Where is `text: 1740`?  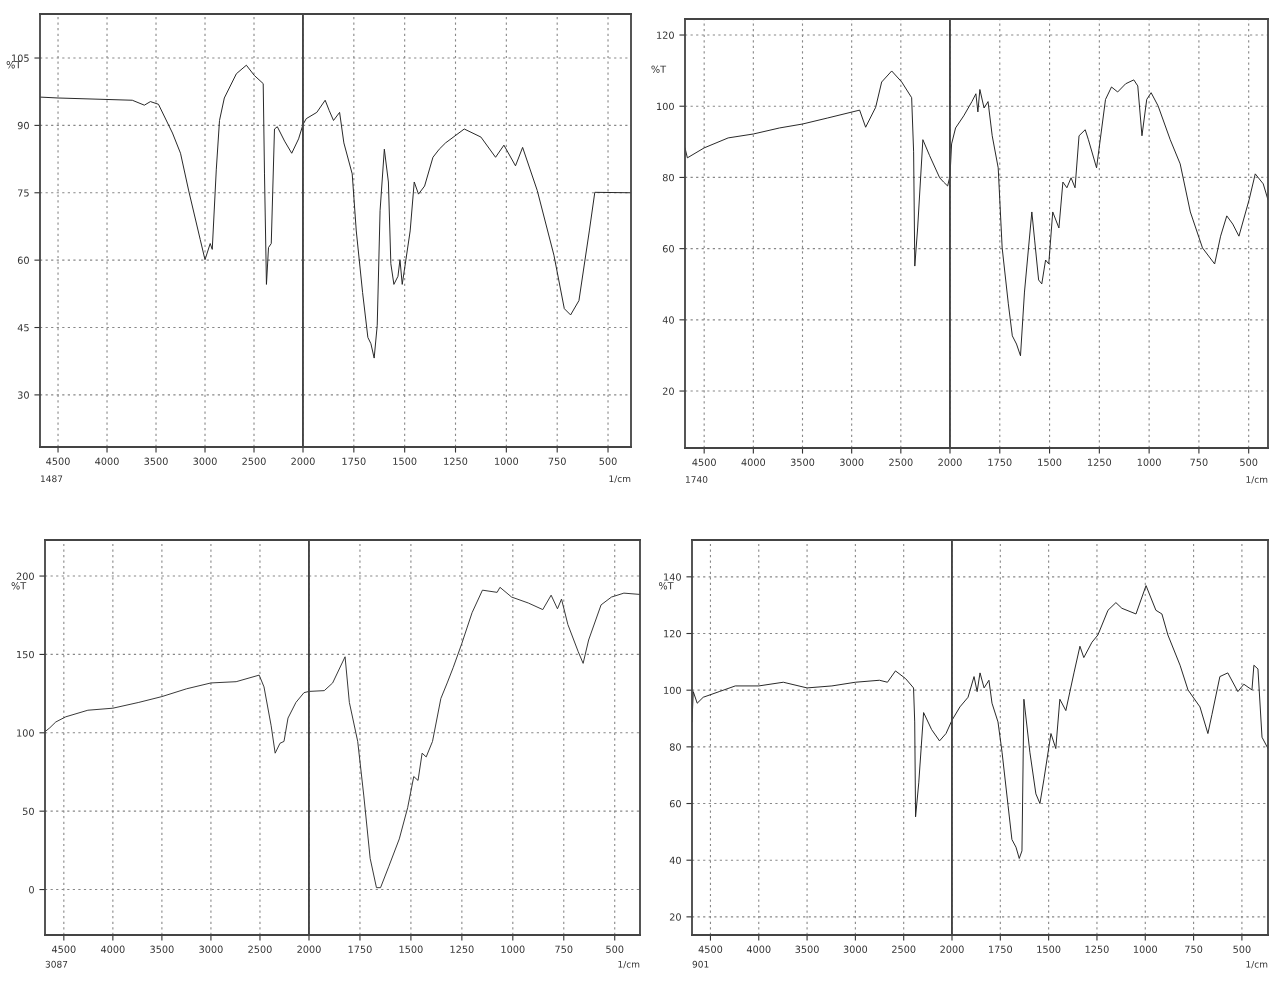
text: 1740 is located at coordinates (696, 479).